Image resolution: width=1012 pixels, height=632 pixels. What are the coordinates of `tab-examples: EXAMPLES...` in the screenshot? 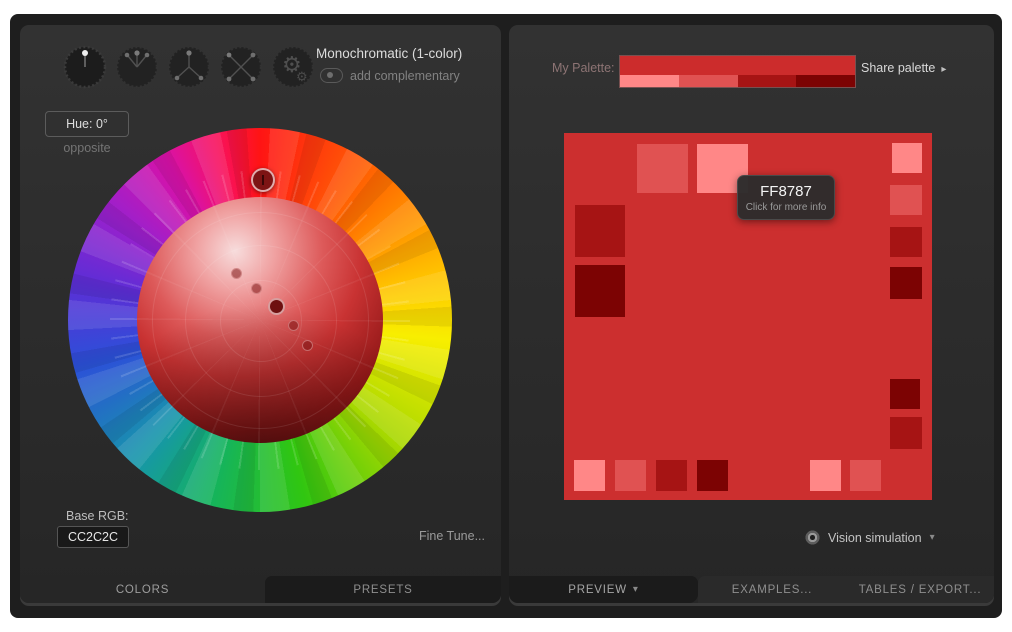 It's located at (772, 589).